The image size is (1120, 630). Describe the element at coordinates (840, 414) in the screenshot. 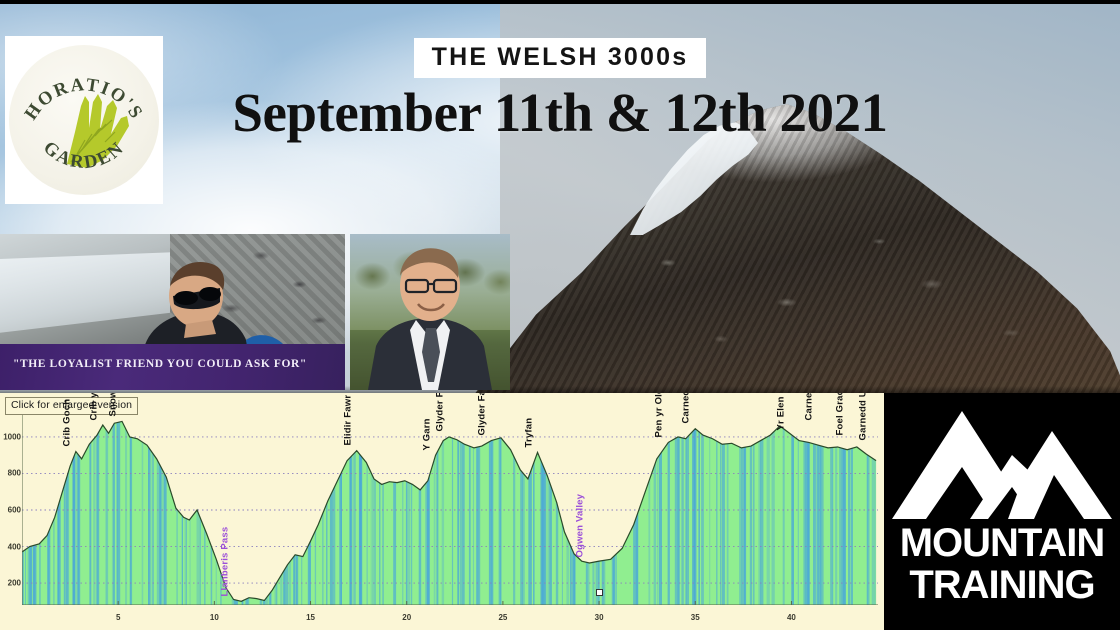

I see `peak-label: Foel Grach` at that location.